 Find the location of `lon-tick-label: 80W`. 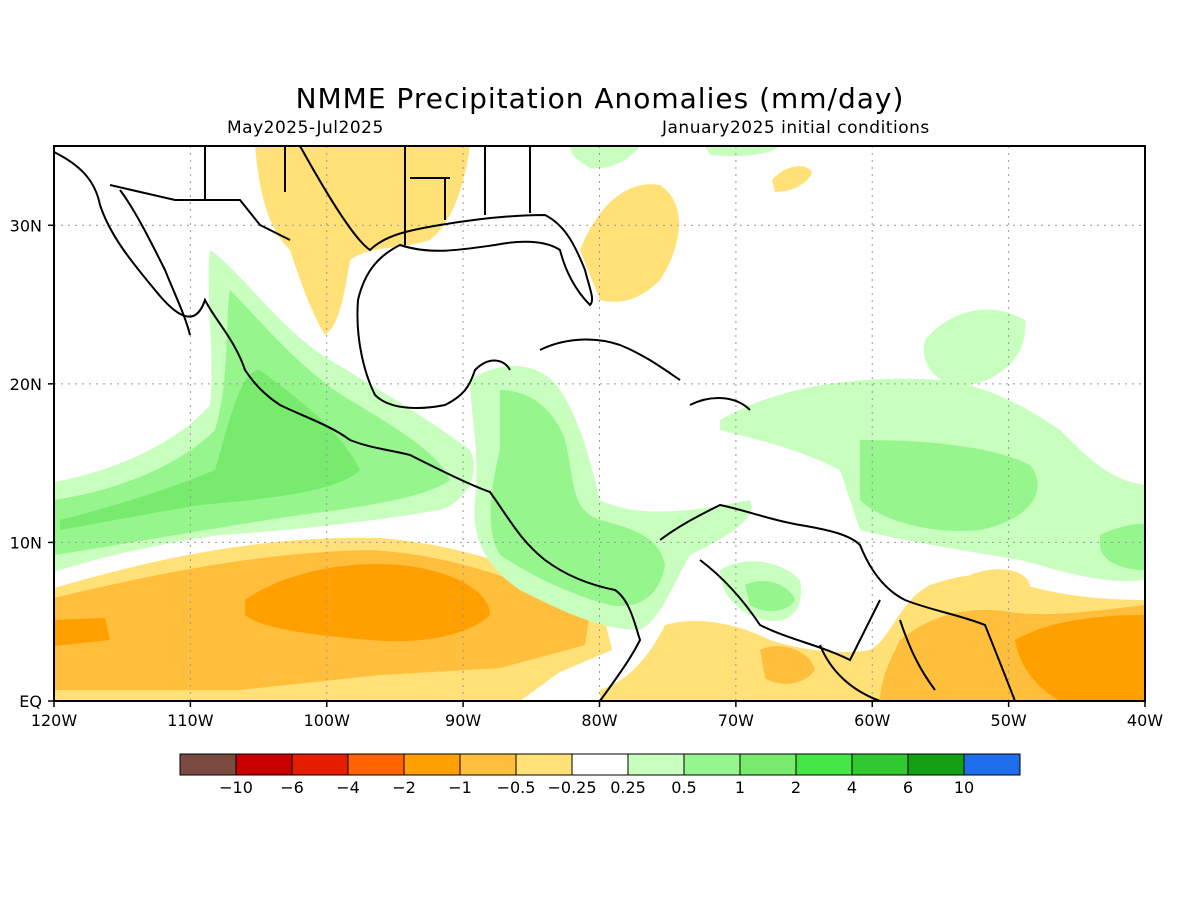

lon-tick-label: 80W is located at coordinates (599, 720).